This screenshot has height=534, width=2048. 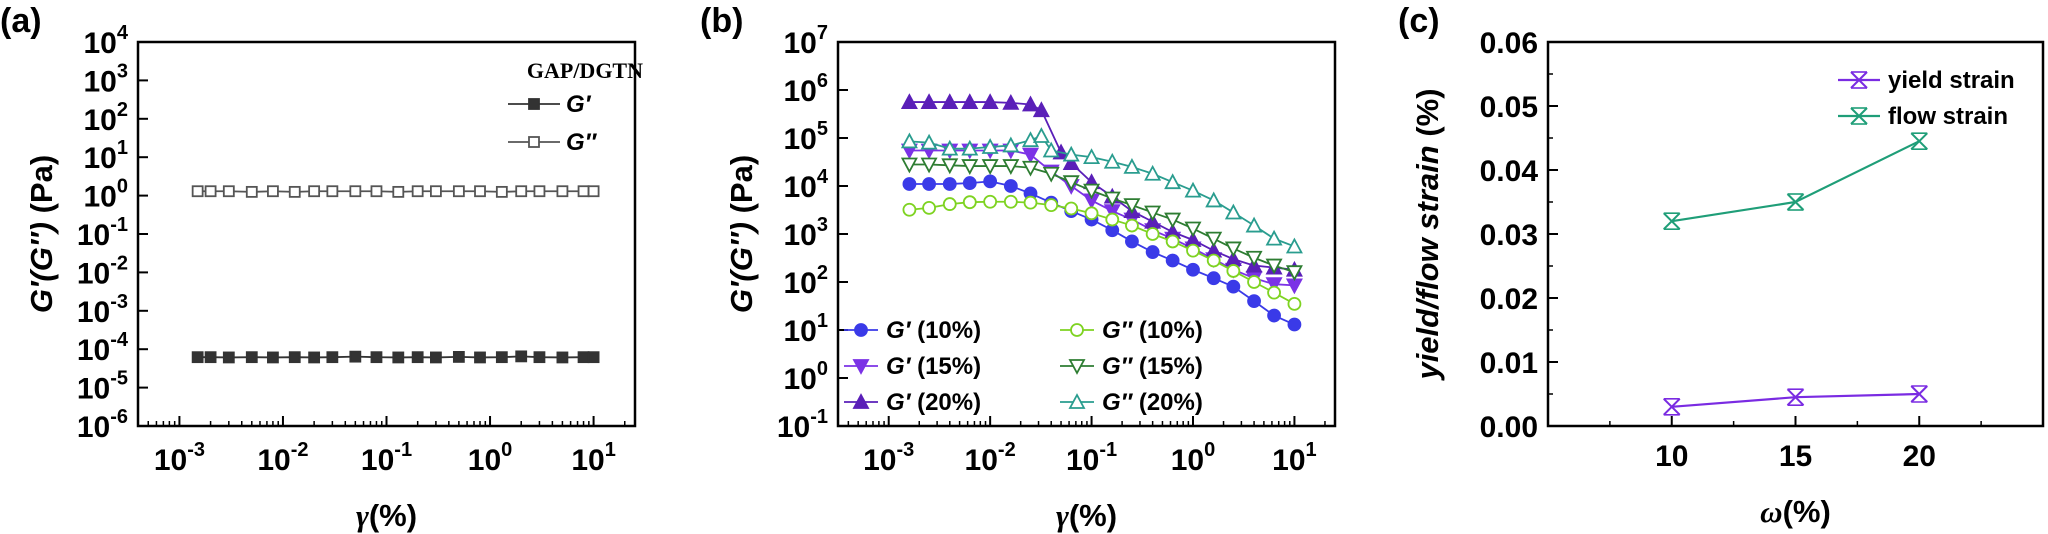 What do you see at coordinates (1294, 458) in the screenshot?
I see `panel-b-xtick-label: 10¹` at bounding box center [1294, 458].